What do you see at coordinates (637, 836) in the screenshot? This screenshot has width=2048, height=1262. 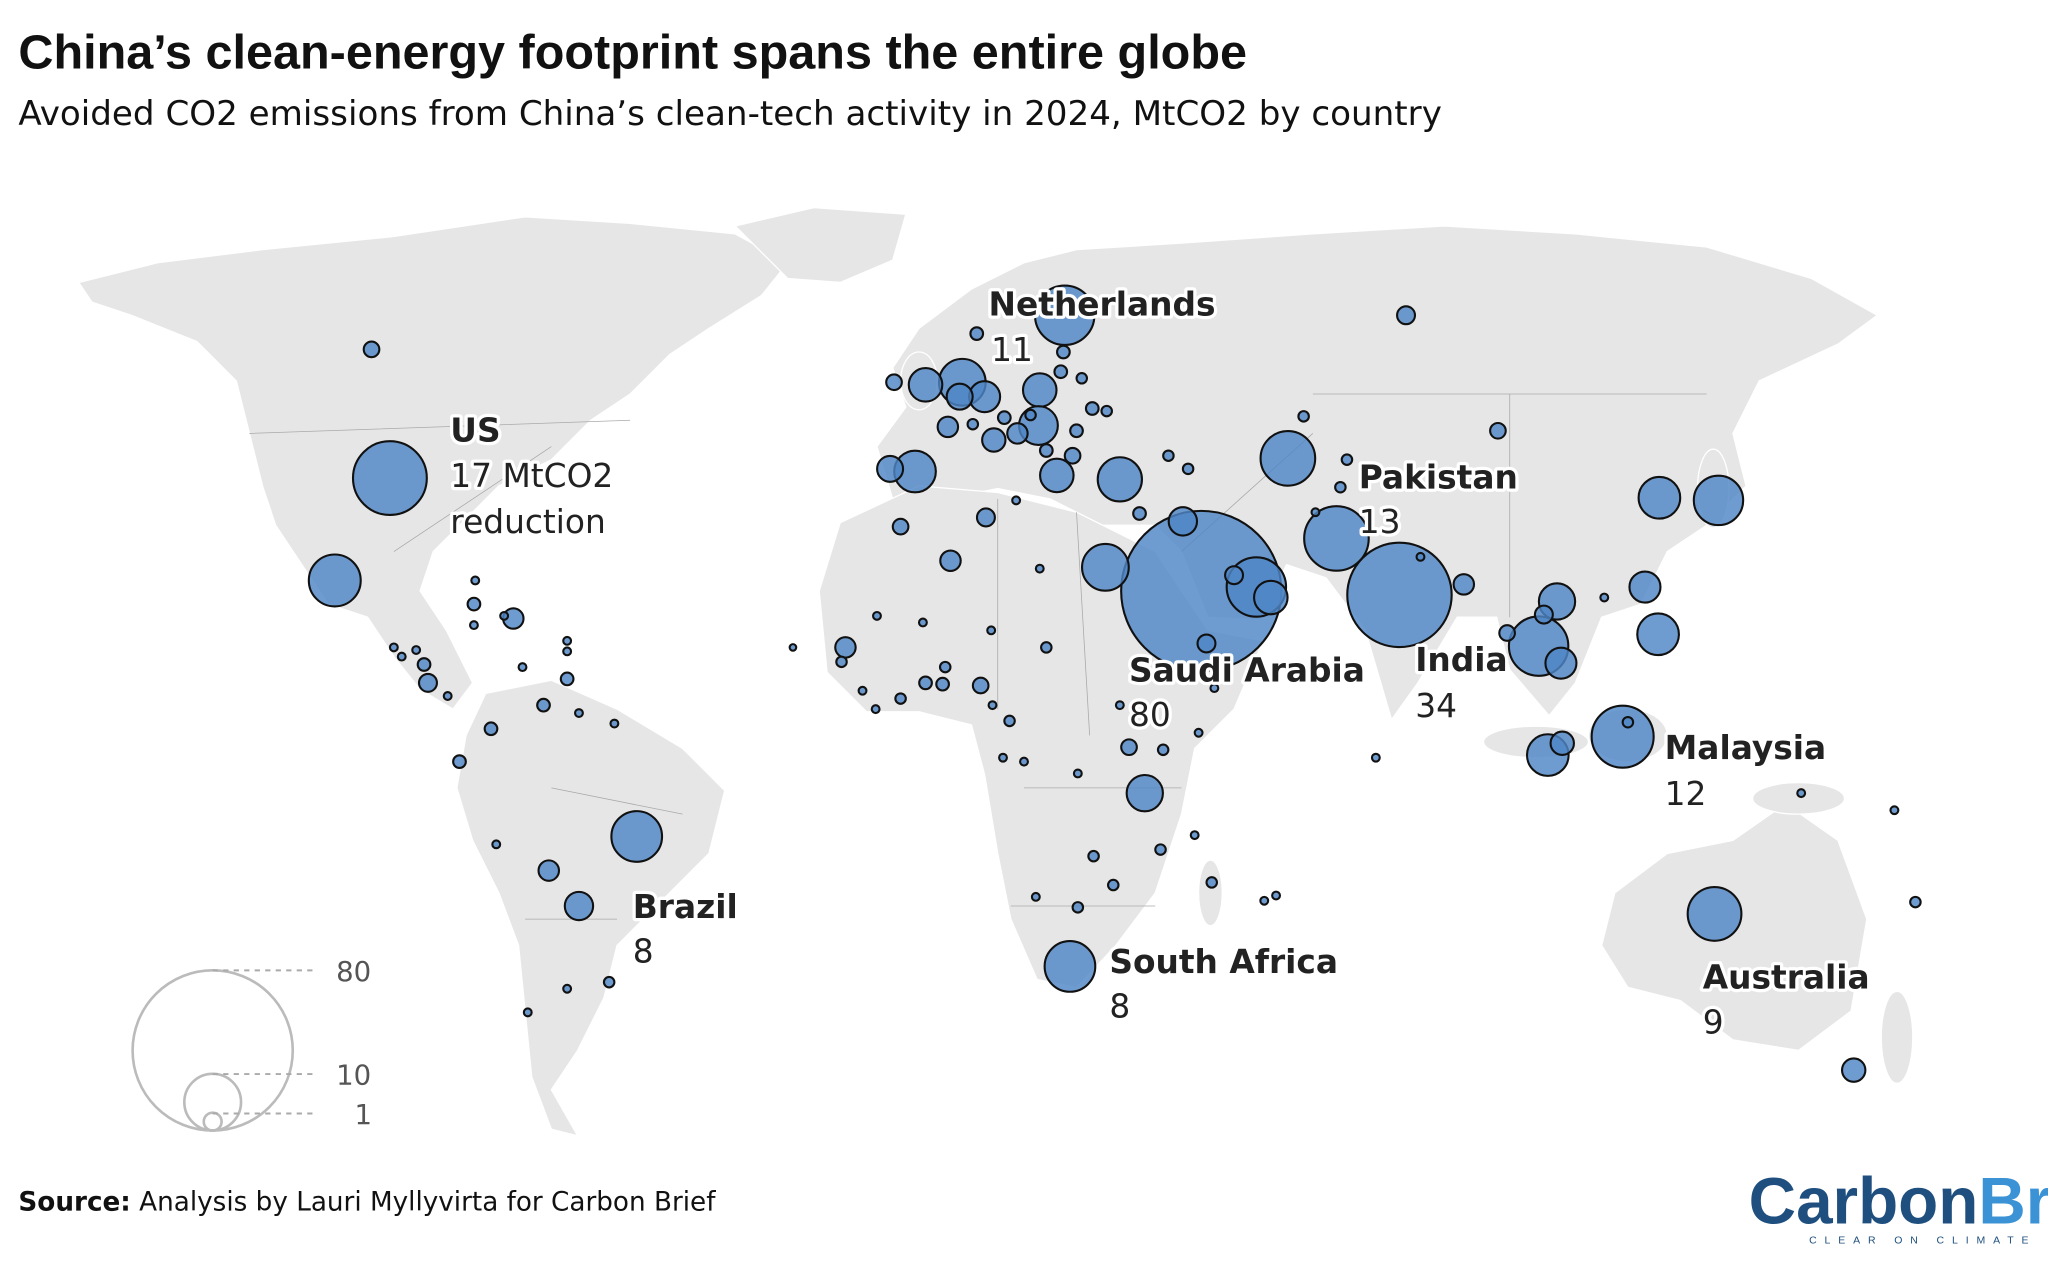 I see `bubble-brazil` at bounding box center [637, 836].